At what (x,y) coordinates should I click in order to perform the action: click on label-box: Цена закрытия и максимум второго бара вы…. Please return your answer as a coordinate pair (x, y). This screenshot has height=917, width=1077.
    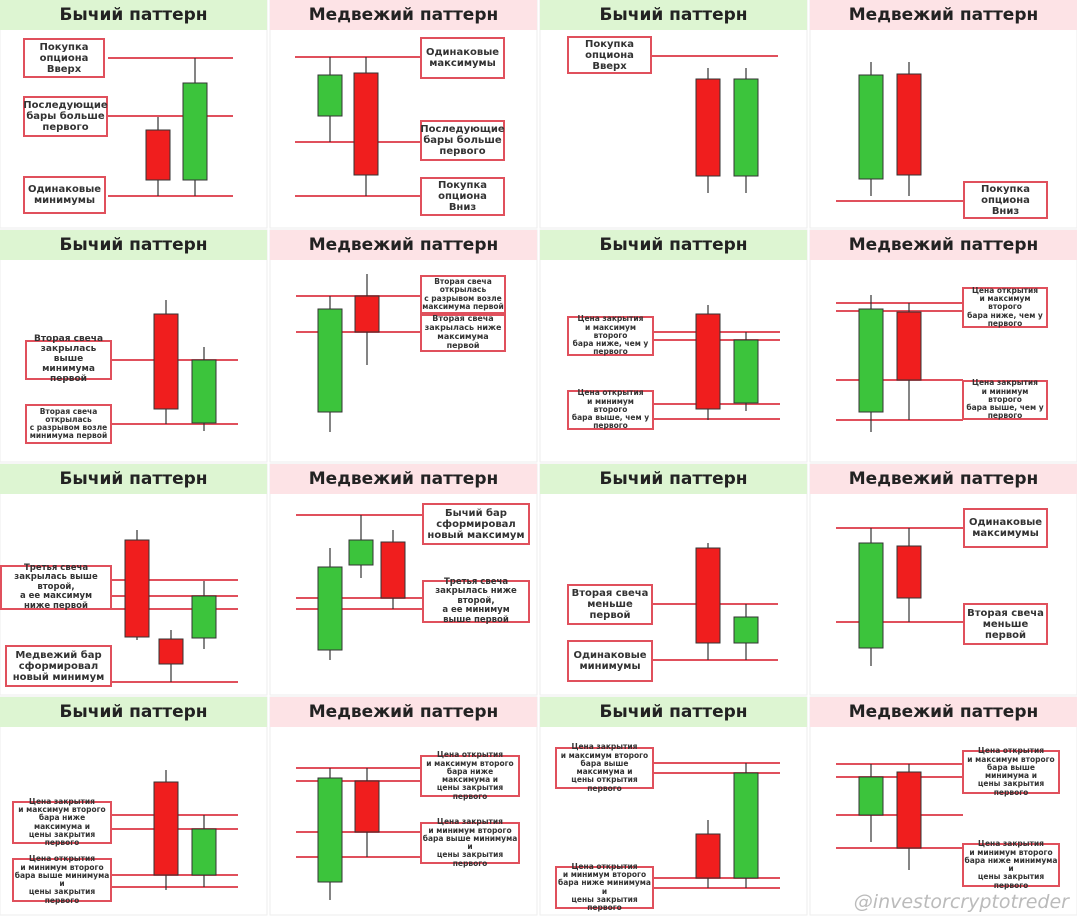
    Looking at the image, I should click on (604, 767).